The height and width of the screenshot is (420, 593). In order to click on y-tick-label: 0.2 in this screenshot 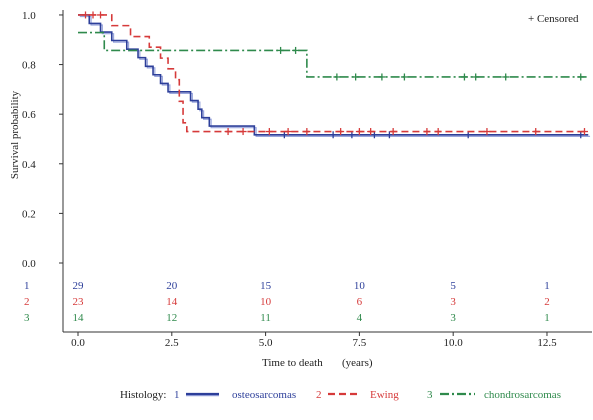, I will do `click(29, 214)`.